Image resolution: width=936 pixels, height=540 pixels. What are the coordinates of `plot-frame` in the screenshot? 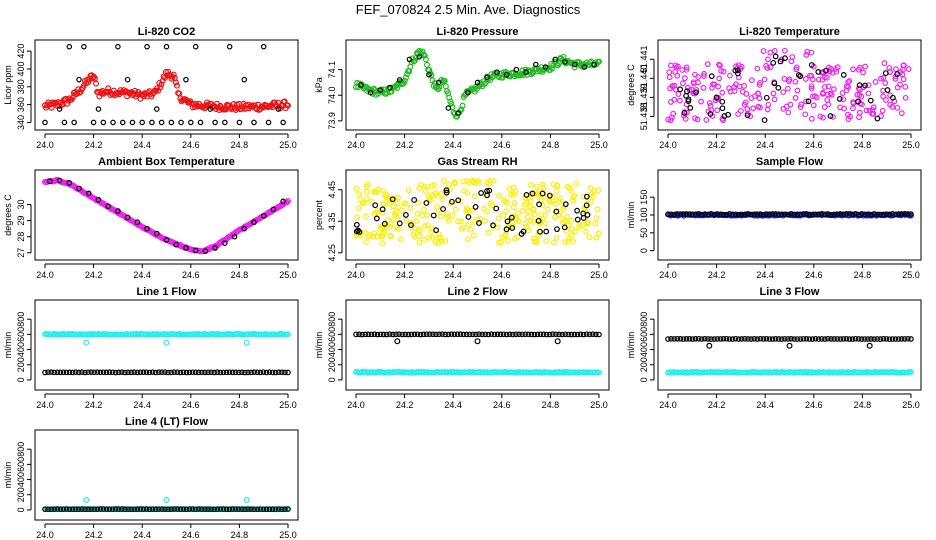 It's located at (477, 345).